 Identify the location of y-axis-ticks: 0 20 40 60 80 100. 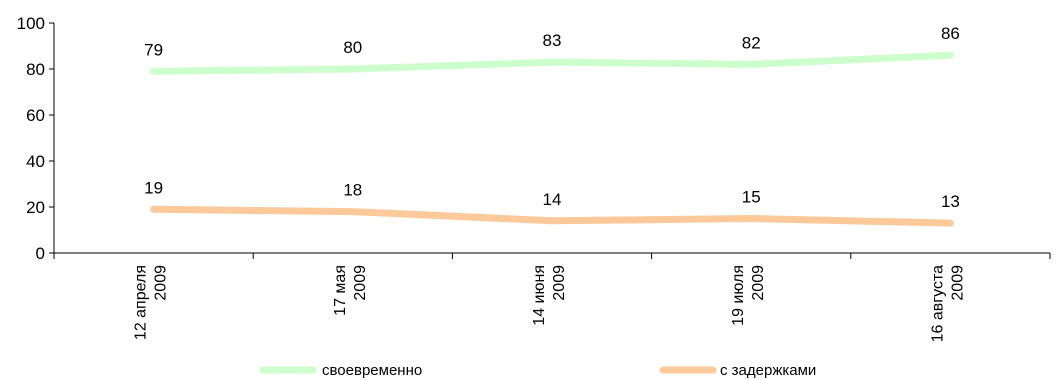
(35, 138).